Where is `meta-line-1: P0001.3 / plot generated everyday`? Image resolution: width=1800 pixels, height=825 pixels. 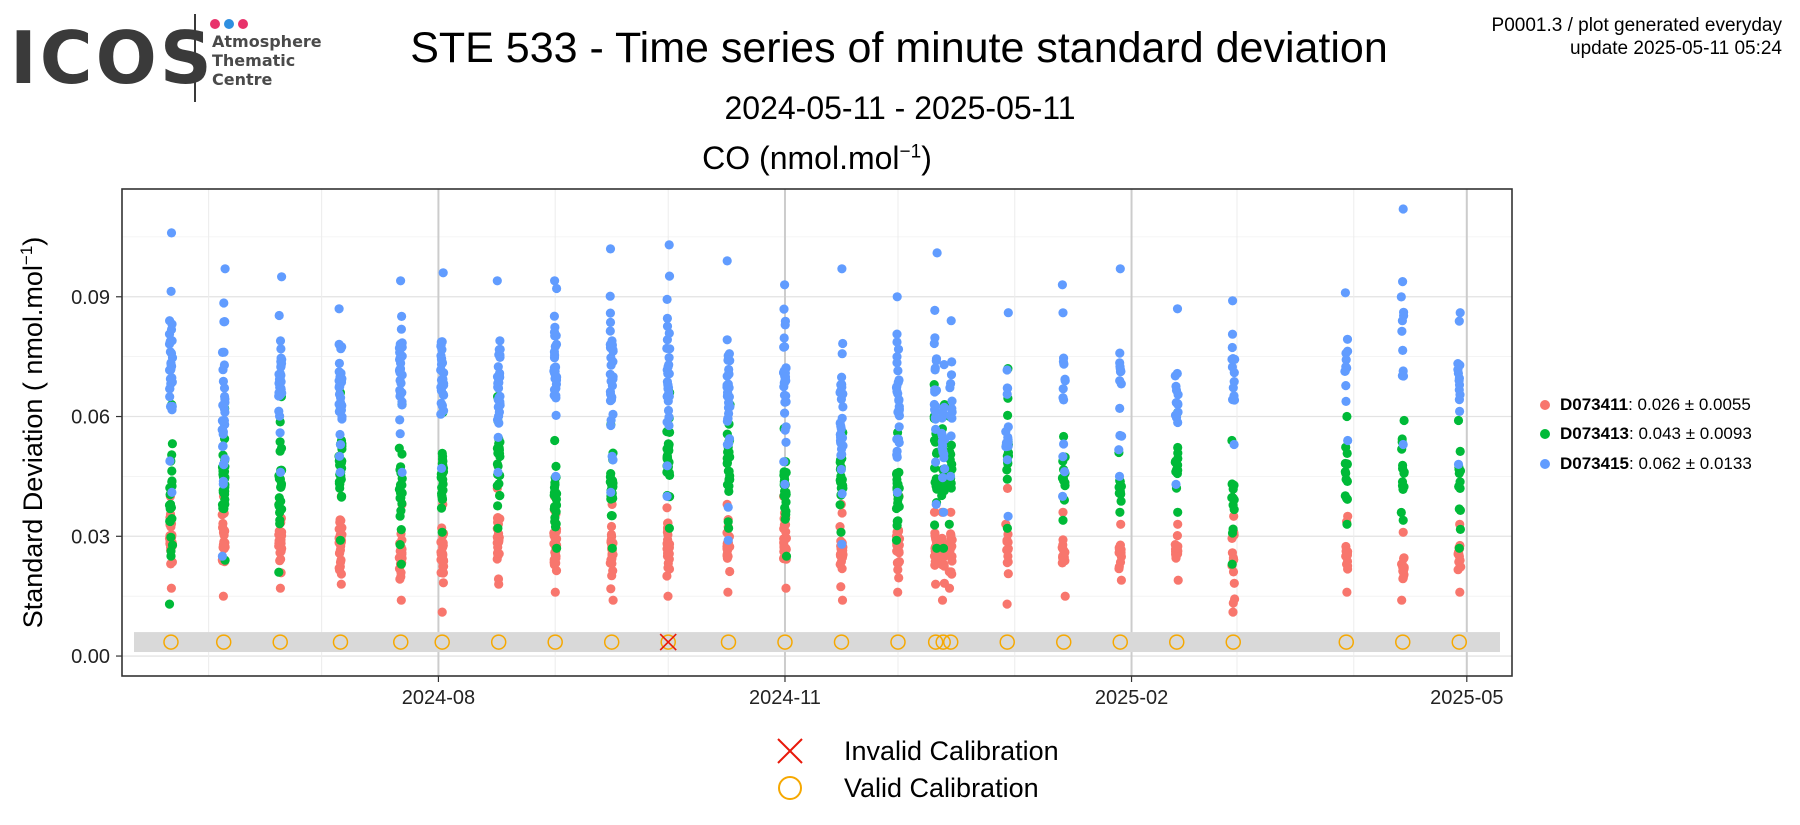 meta-line-1: P0001.3 / plot generated everyday is located at coordinates (1636, 25).